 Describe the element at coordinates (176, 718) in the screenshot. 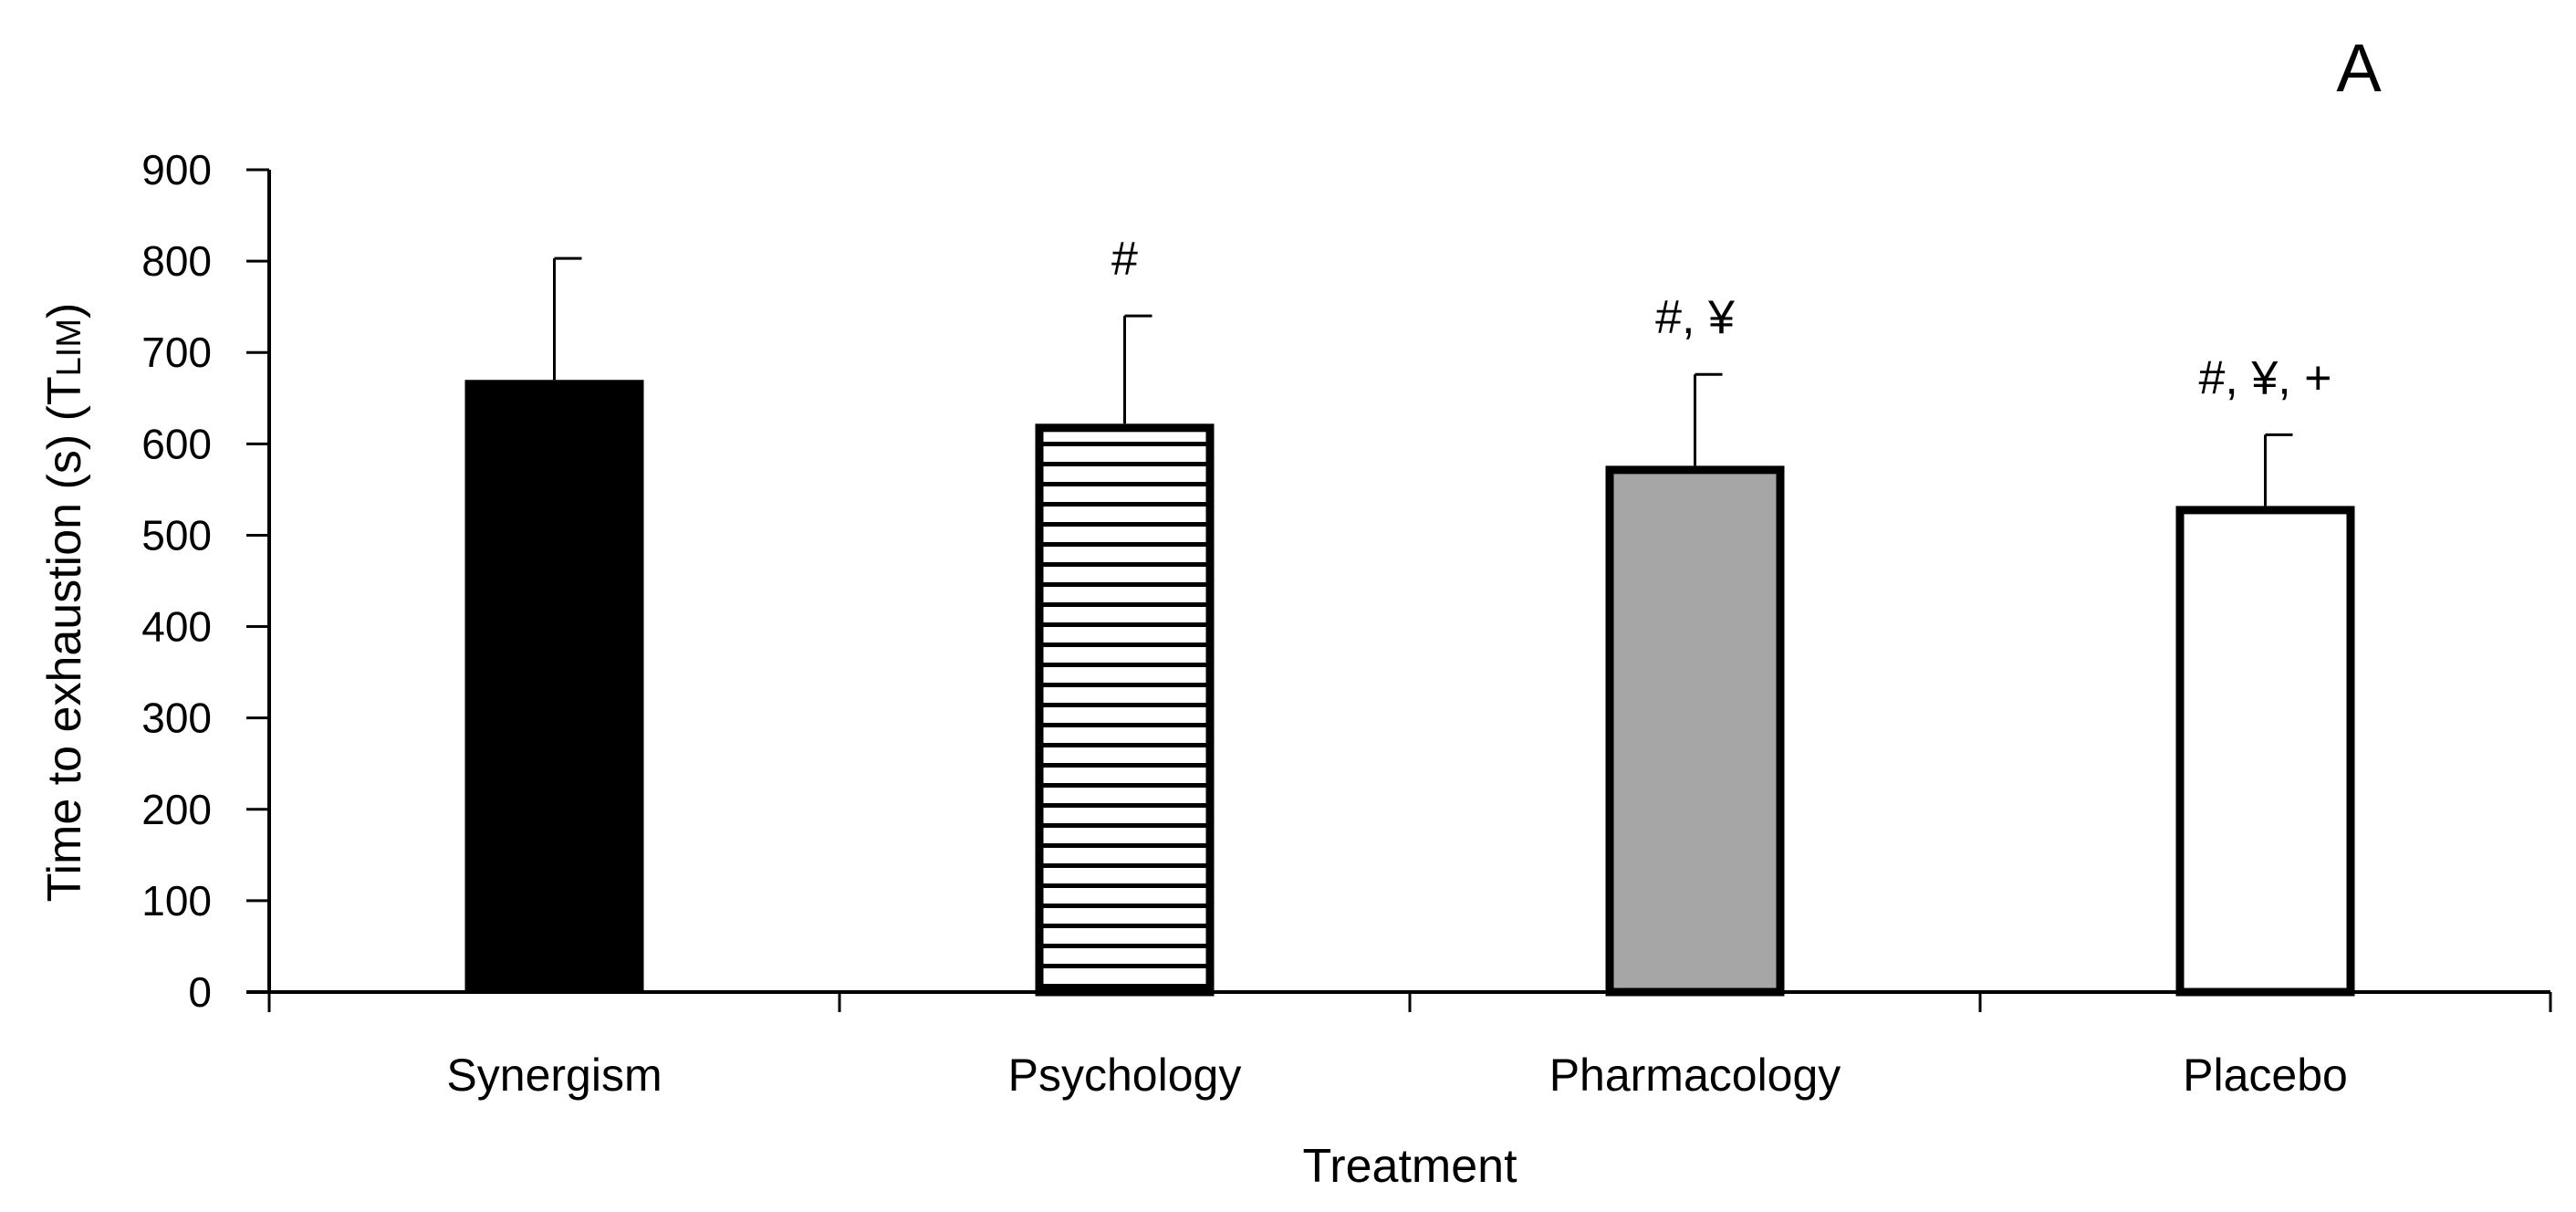

I see `y-tick-label-300: 300` at that location.